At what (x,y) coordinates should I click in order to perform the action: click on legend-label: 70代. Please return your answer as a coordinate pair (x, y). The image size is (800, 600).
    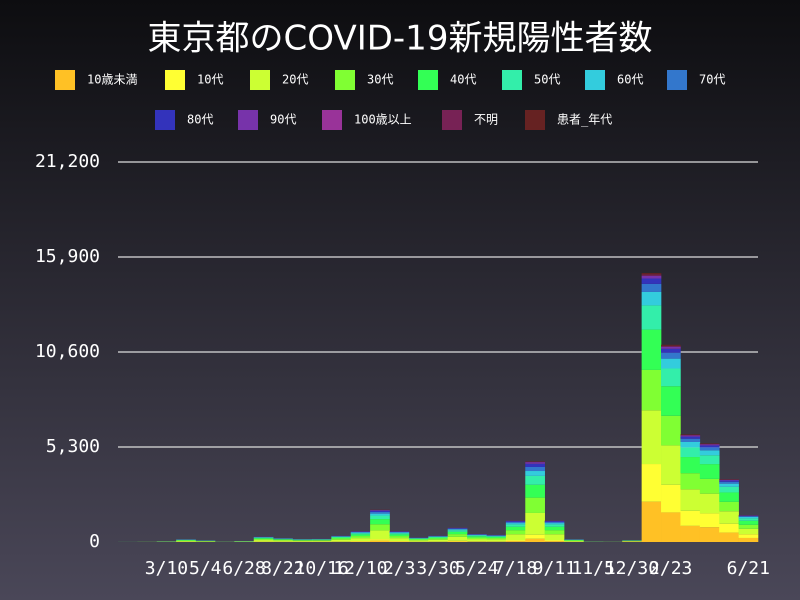
    Looking at the image, I should click on (712, 80).